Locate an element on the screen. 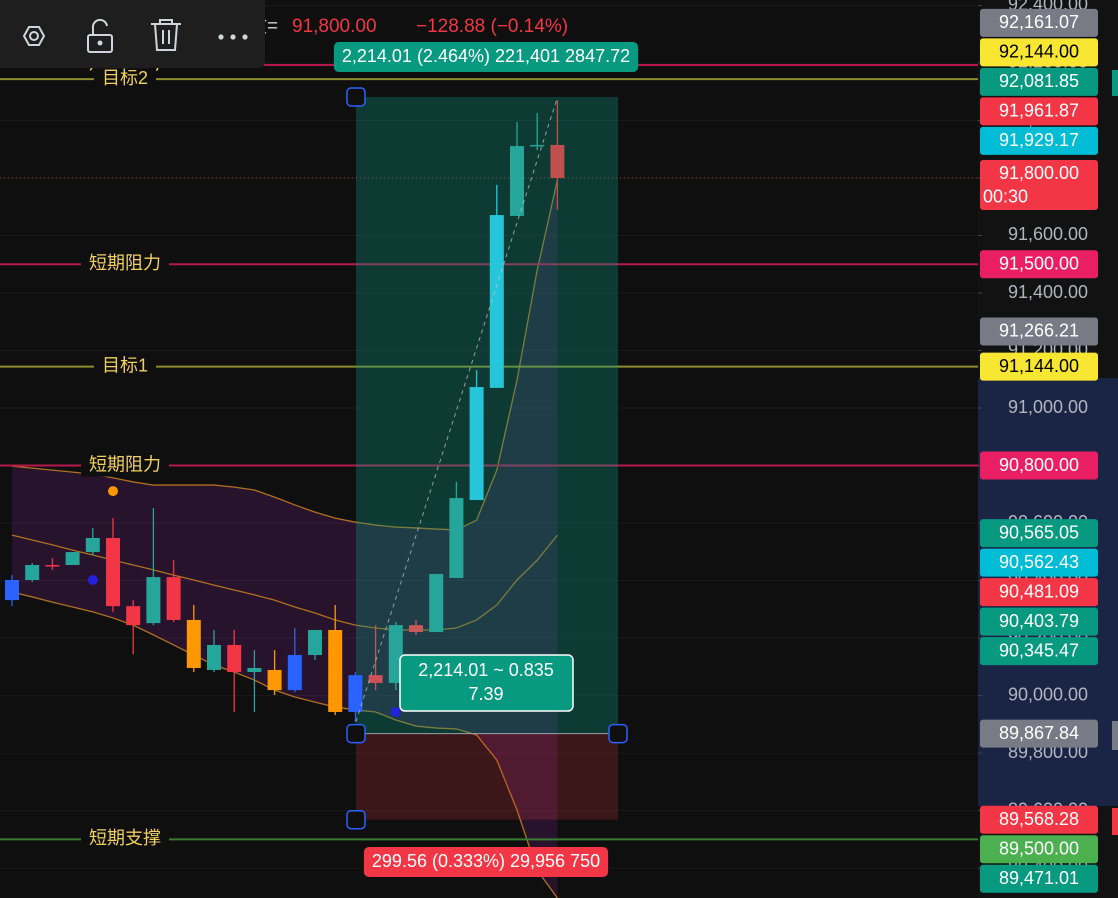 Image resolution: width=1118 pixels, height=898 pixels. price-tag-label: 92,081.85 is located at coordinates (1039, 81).